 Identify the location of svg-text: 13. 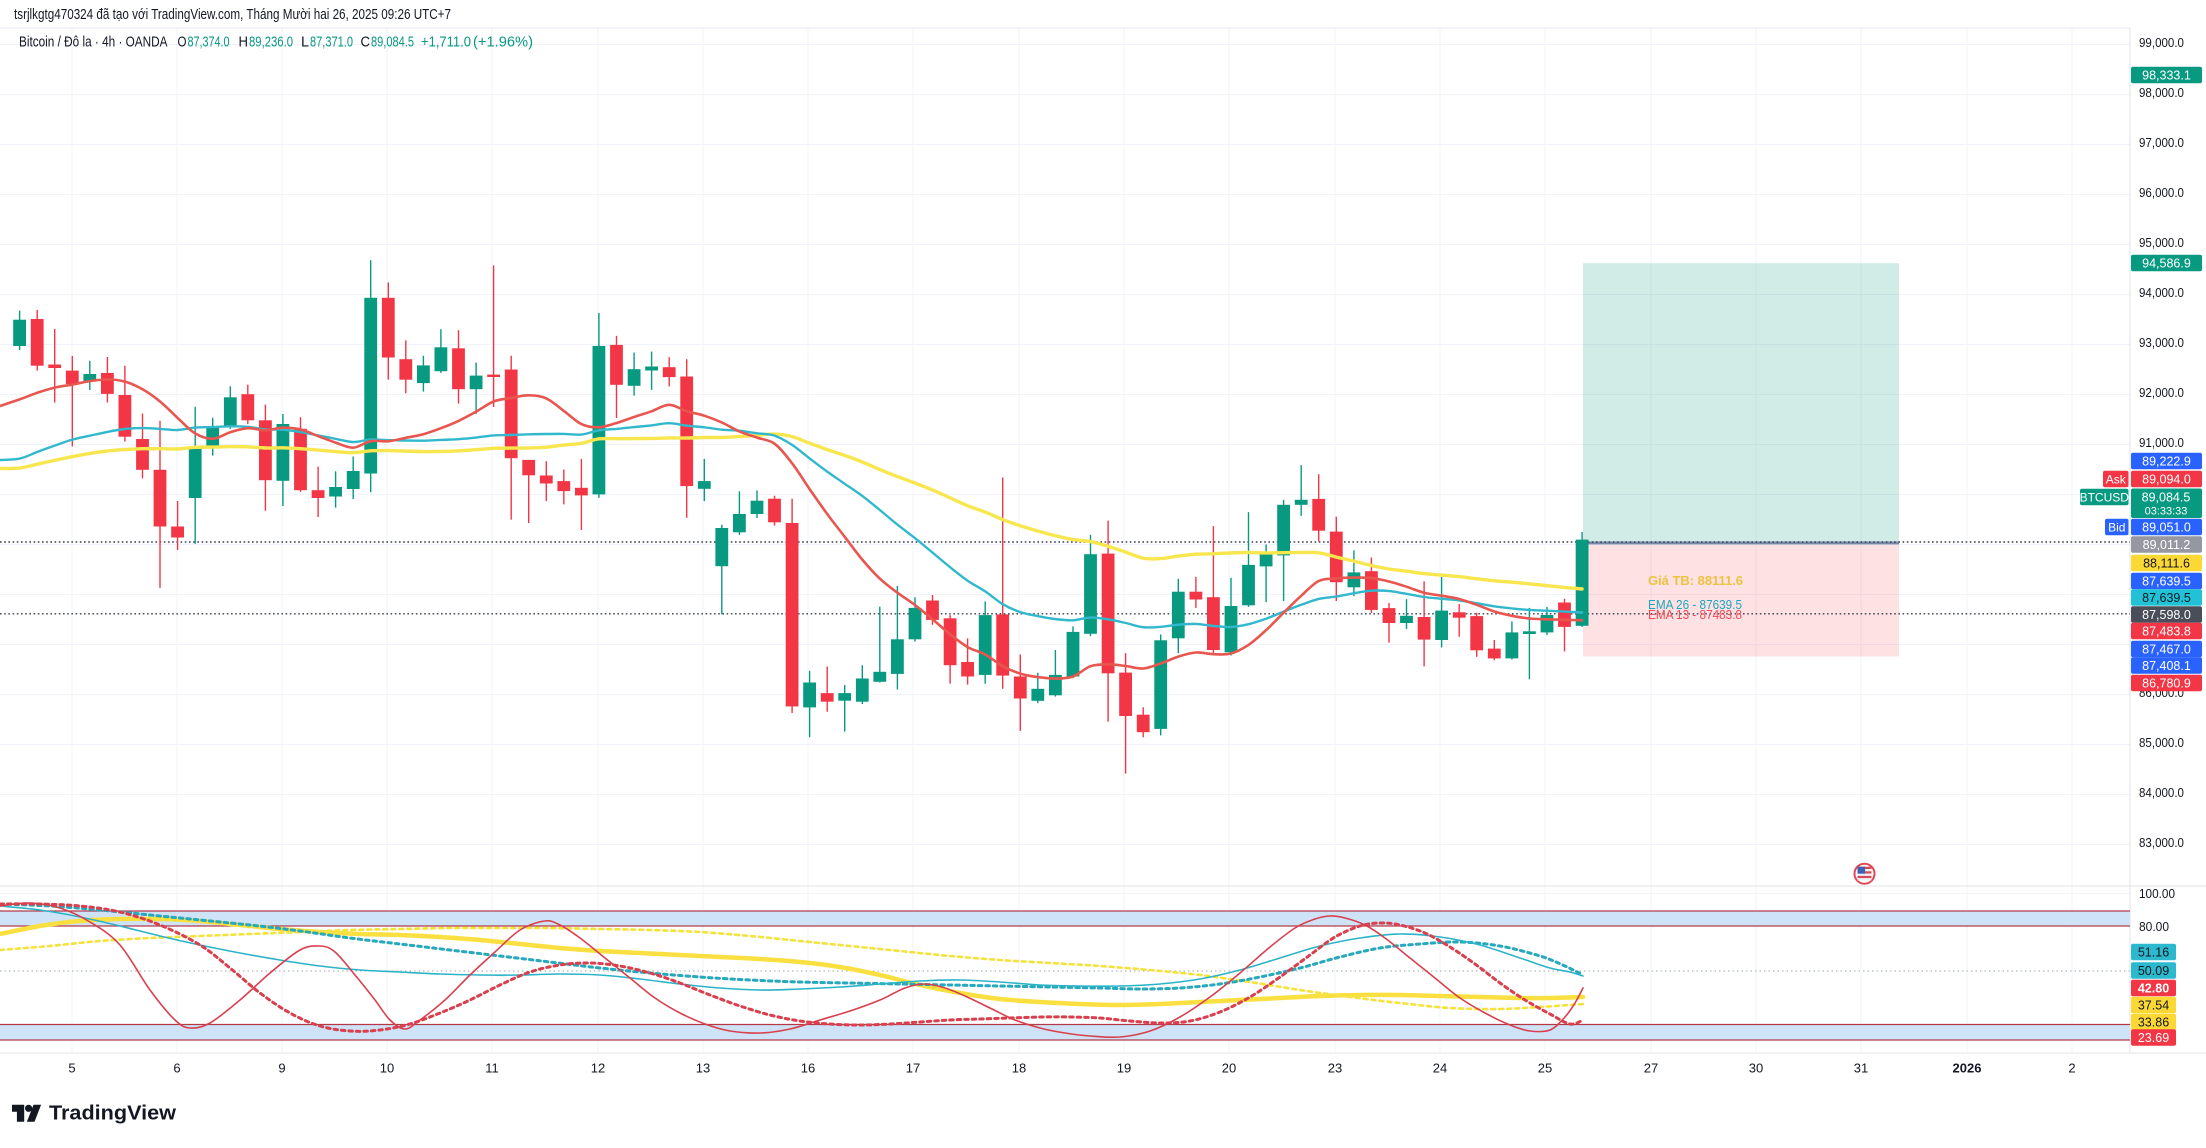
(703, 1068).